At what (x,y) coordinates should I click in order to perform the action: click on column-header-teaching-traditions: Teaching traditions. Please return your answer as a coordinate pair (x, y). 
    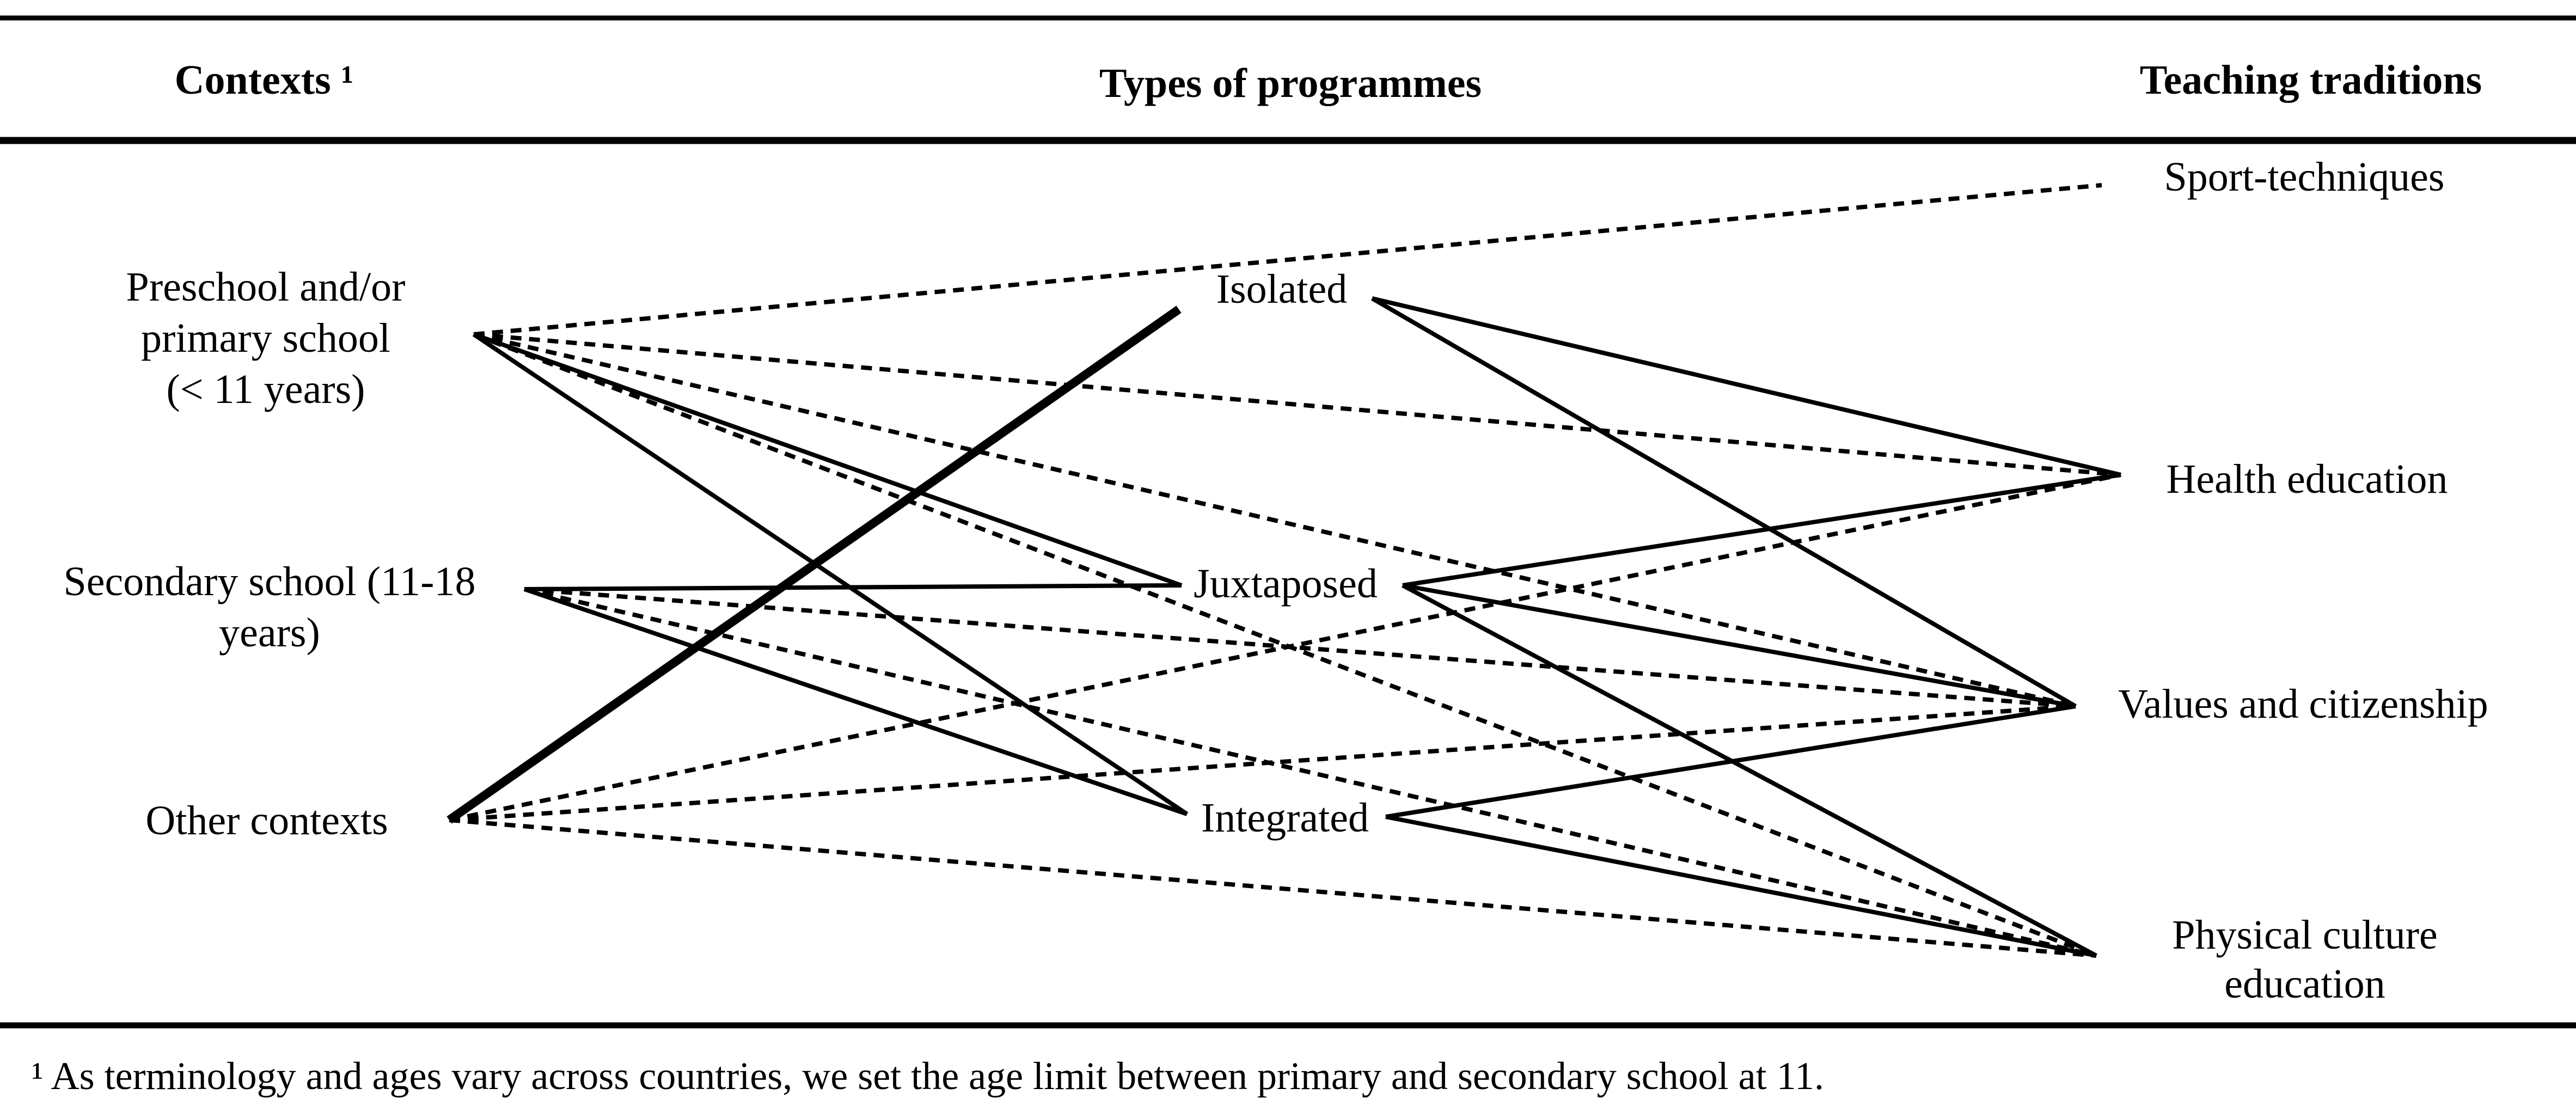
    Looking at the image, I should click on (2311, 80).